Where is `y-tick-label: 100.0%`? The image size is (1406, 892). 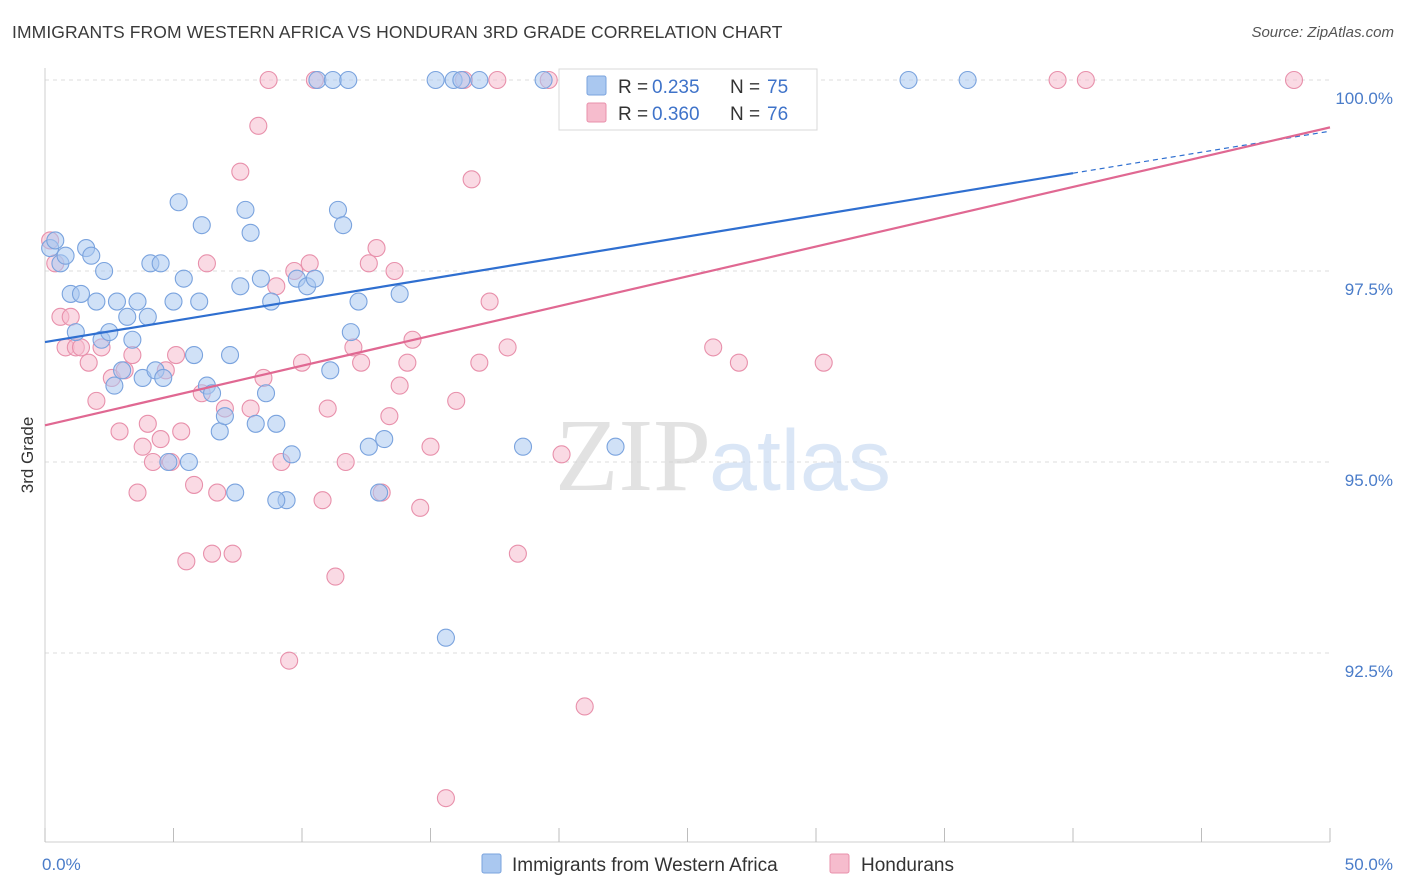 y-tick-label: 100.0% is located at coordinates (1364, 98).